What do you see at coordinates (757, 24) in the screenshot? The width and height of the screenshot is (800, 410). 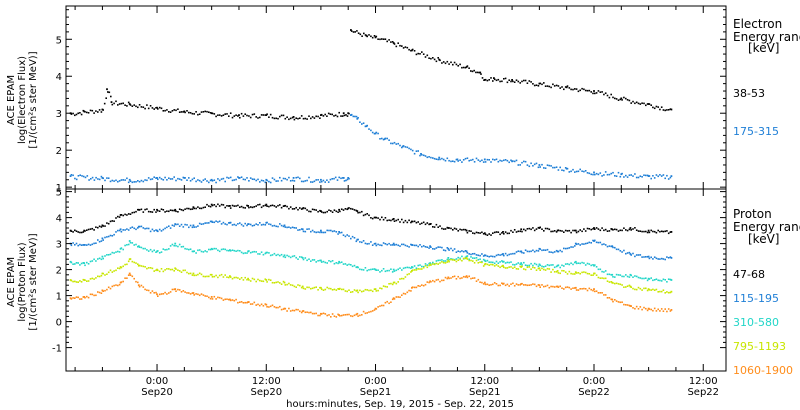 I see `electron-legend-title: Electron` at bounding box center [757, 24].